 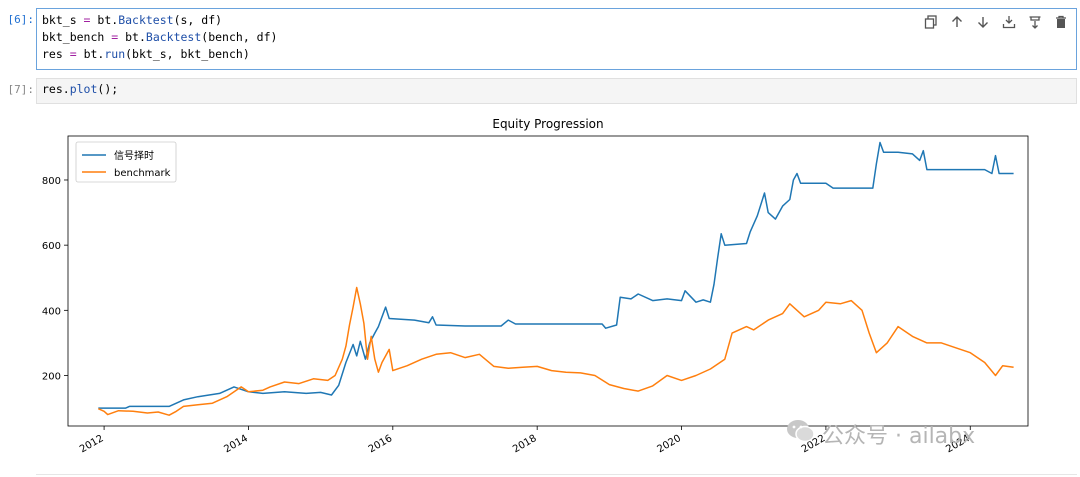 I want to click on watermark: 公众号 · ailabx, so click(x=880, y=434).